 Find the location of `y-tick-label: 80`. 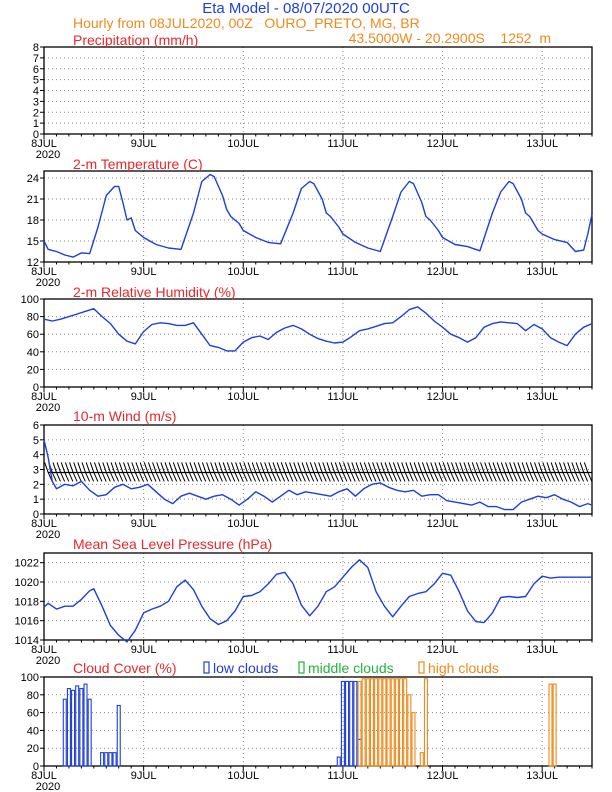

y-tick-label: 80 is located at coordinates (33, 696).